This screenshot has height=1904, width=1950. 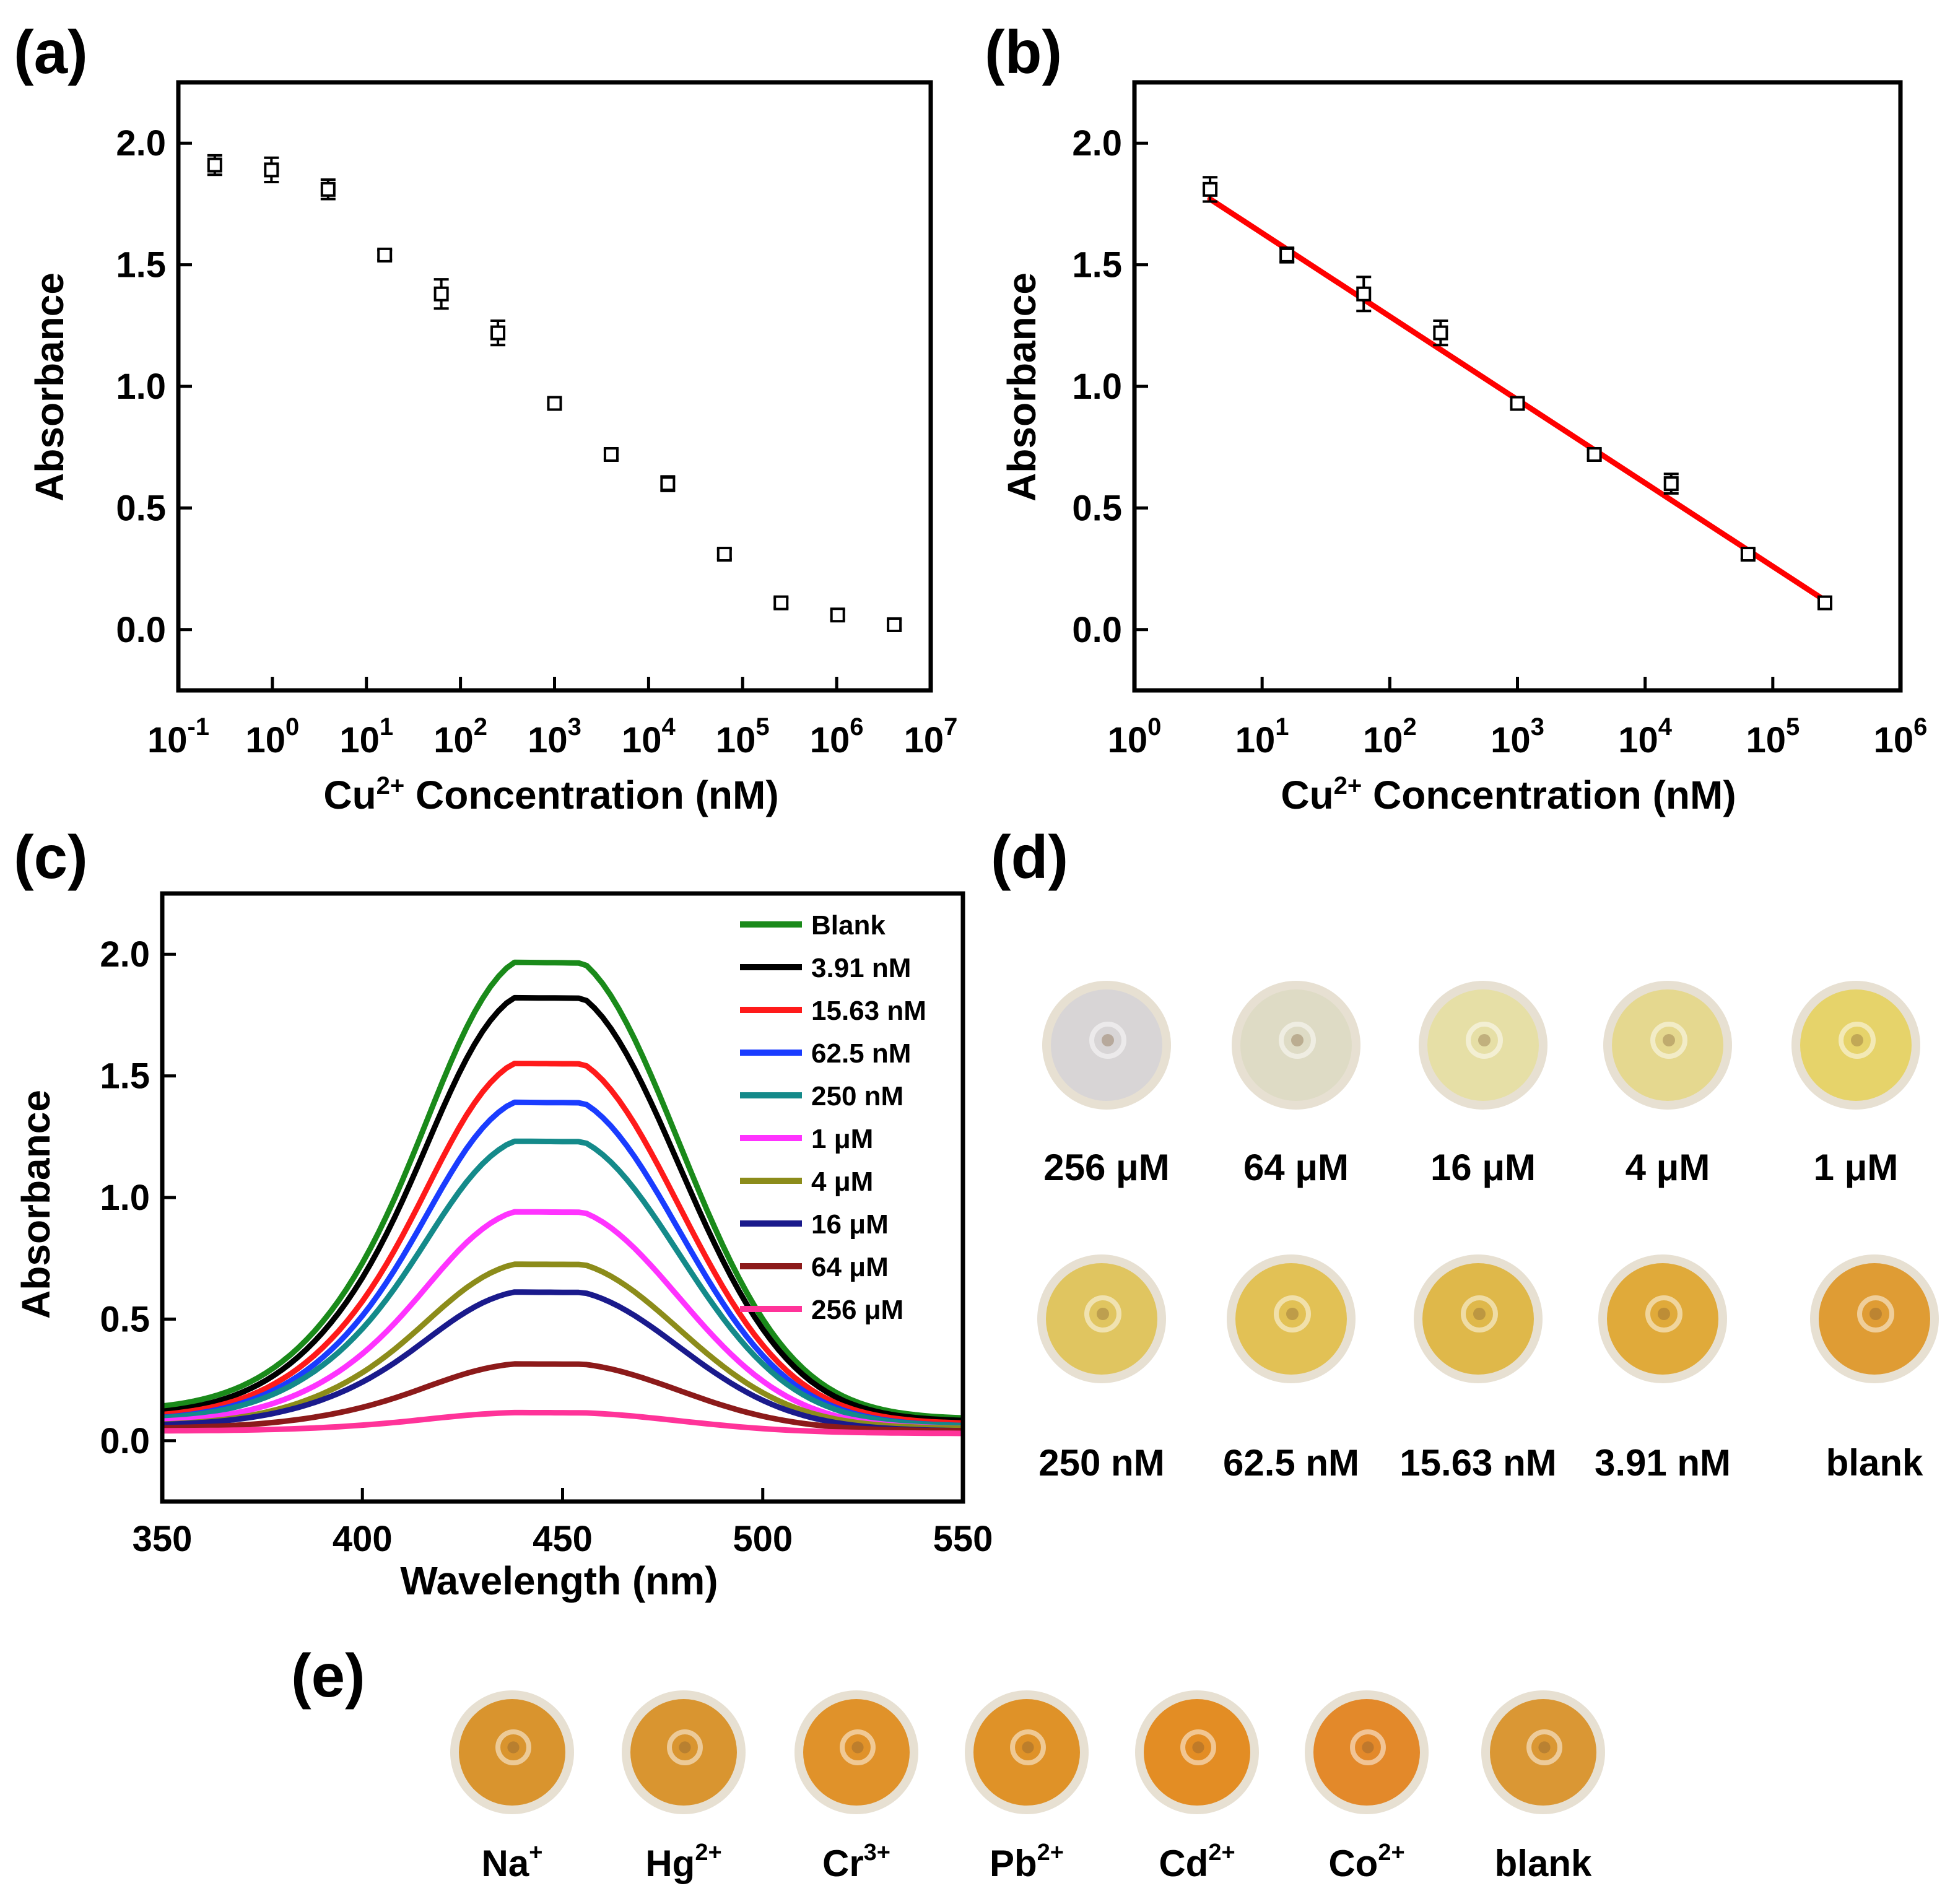 What do you see at coordinates (1101, 1463) in the screenshot?
I see `well-caption-d: 250 nM` at bounding box center [1101, 1463].